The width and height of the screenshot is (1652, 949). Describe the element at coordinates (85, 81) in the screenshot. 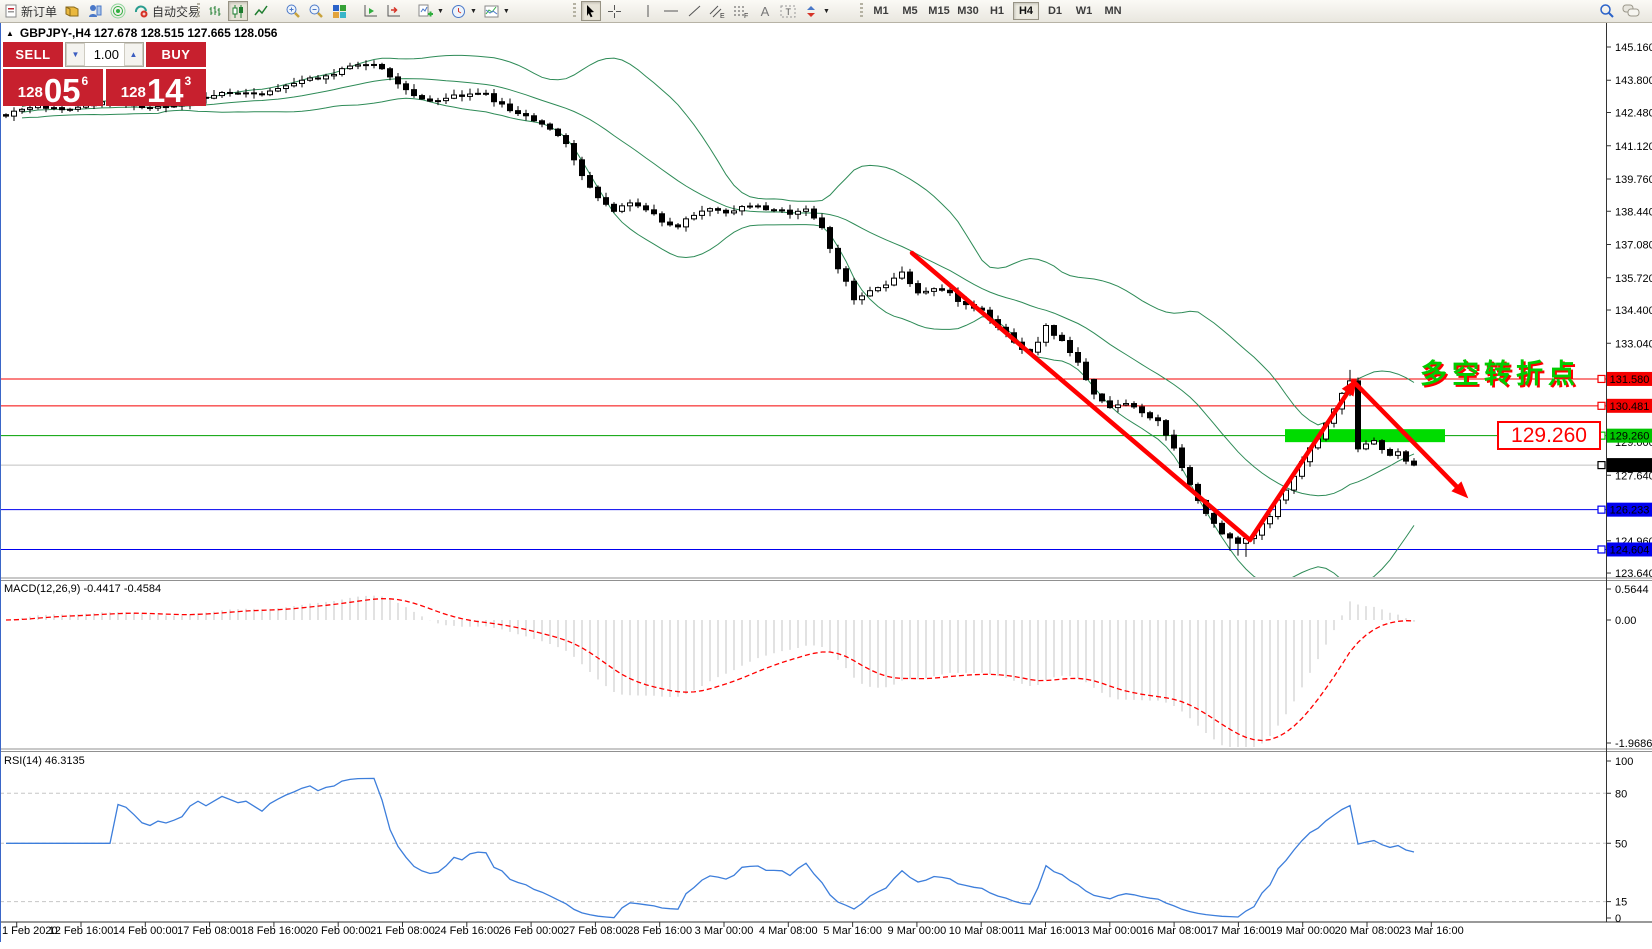

I see `sell-price-sup: 6` at that location.